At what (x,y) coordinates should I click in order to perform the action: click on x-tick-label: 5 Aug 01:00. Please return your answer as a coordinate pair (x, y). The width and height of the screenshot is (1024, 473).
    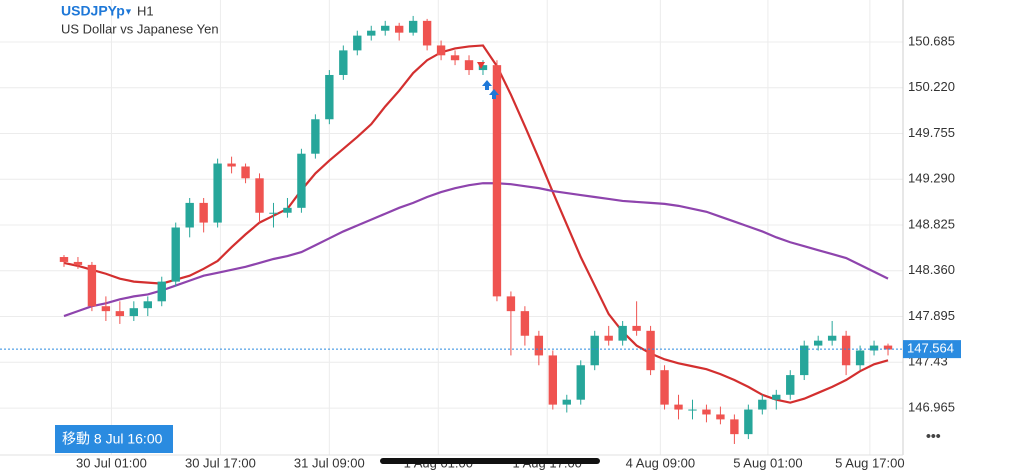
    Looking at the image, I should click on (767, 462).